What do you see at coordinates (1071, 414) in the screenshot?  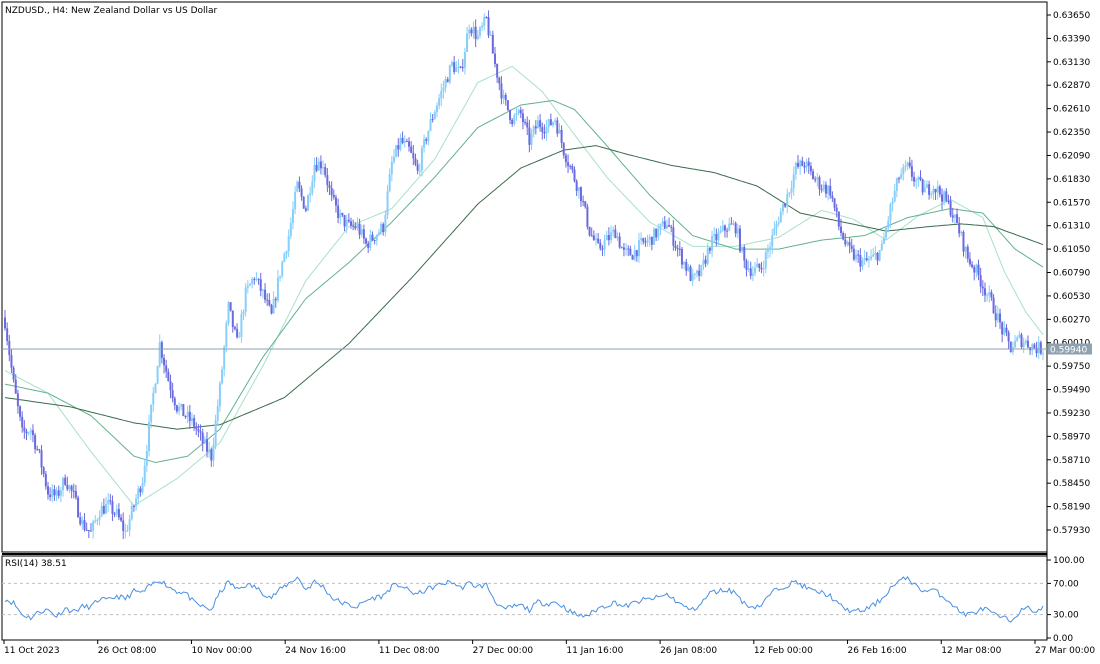 I see `price-tick-label: 0.59230` at bounding box center [1071, 414].